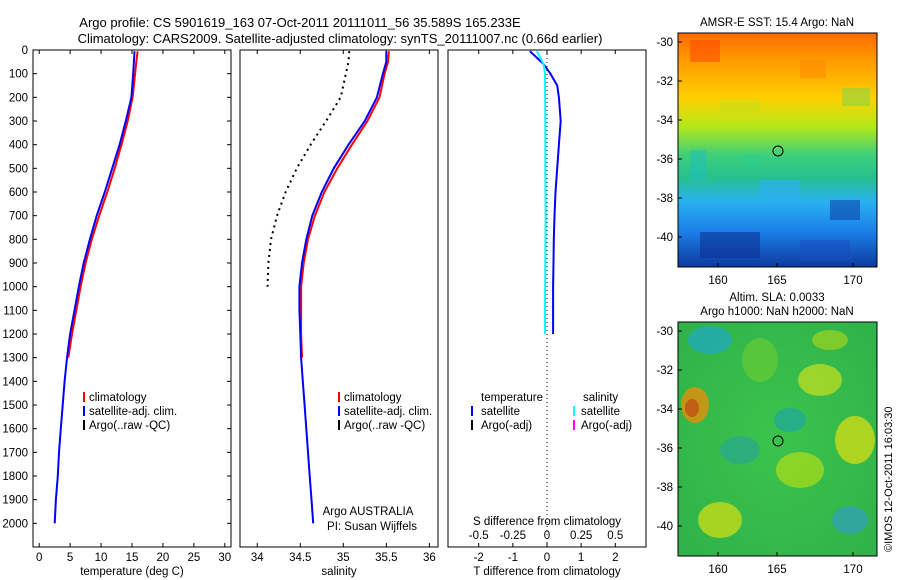 Image resolution: width=900 pixels, height=580 pixels. Describe the element at coordinates (70, 558) in the screenshot. I see `x-tick-label: 5` at that location.